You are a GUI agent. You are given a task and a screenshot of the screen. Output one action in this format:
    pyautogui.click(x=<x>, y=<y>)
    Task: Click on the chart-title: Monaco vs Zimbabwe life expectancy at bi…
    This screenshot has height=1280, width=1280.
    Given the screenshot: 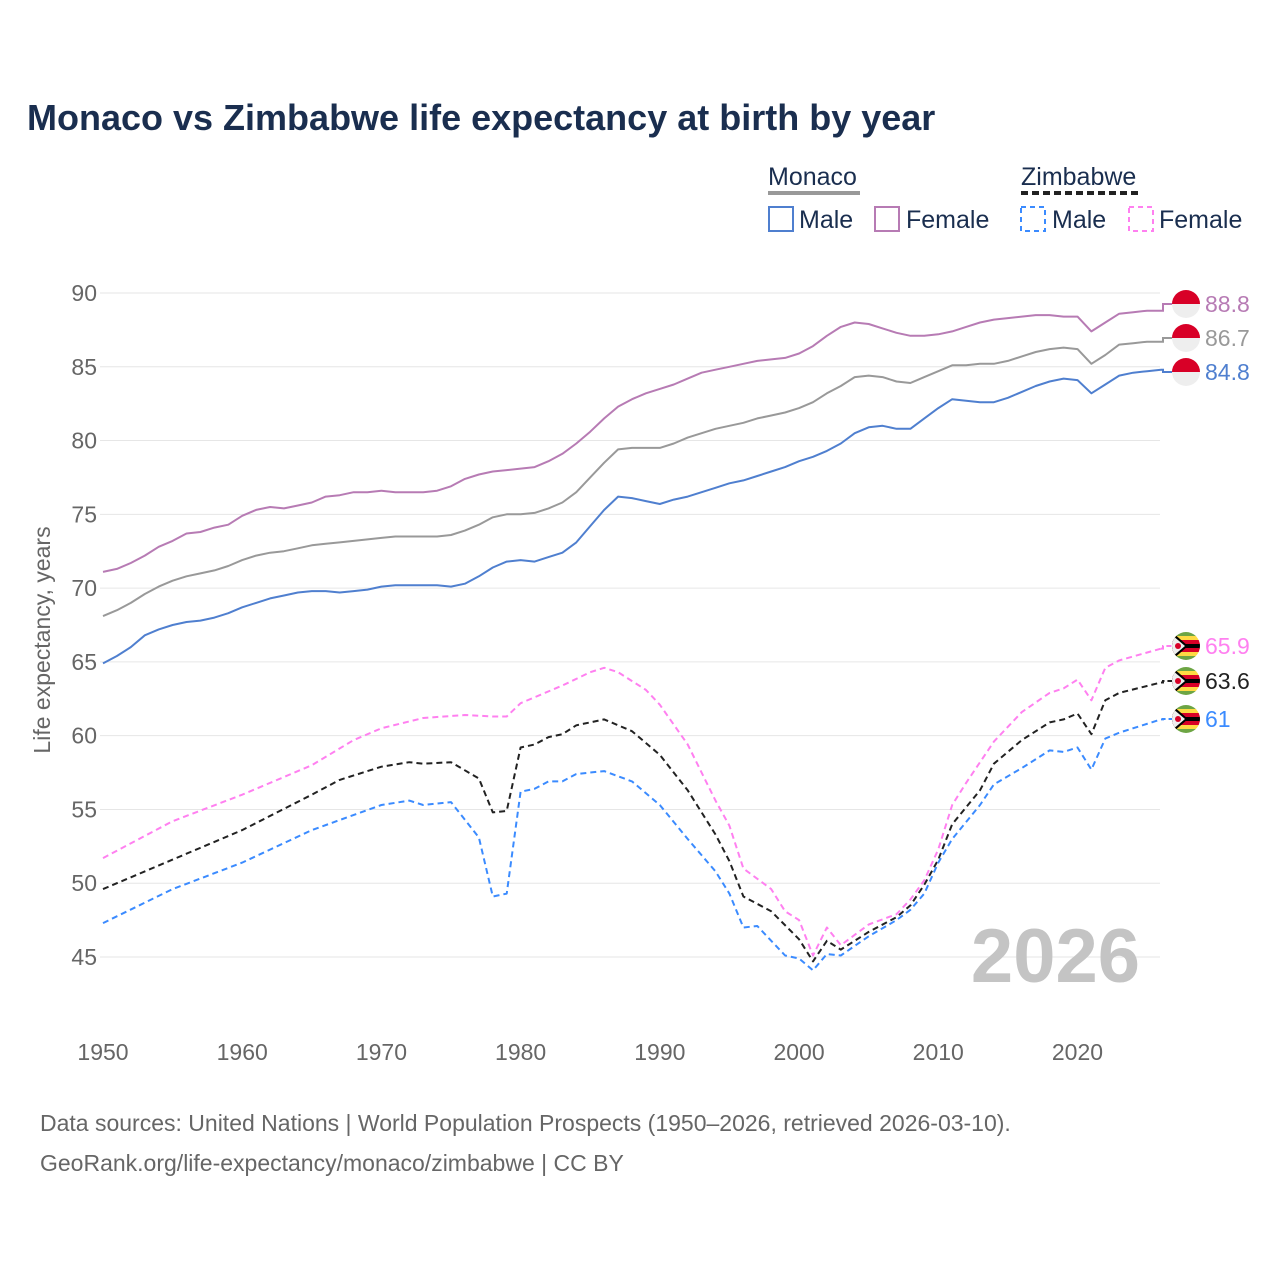 What is the action you would take?
    pyautogui.click(x=481, y=117)
    